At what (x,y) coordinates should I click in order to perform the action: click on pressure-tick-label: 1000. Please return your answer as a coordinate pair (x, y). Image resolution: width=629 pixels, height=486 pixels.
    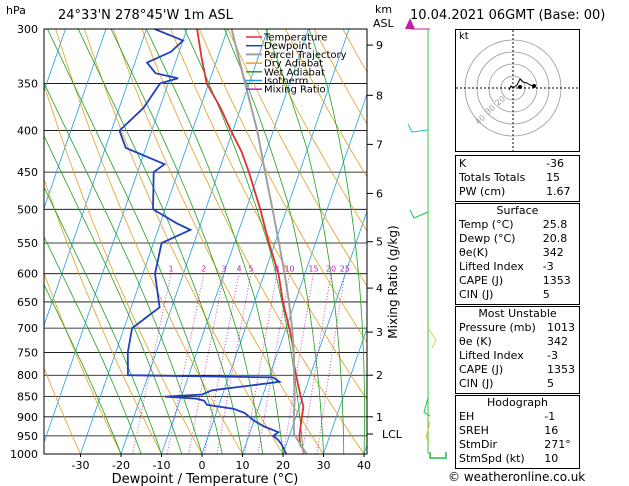
    Looking at the image, I should click on (24, 454).